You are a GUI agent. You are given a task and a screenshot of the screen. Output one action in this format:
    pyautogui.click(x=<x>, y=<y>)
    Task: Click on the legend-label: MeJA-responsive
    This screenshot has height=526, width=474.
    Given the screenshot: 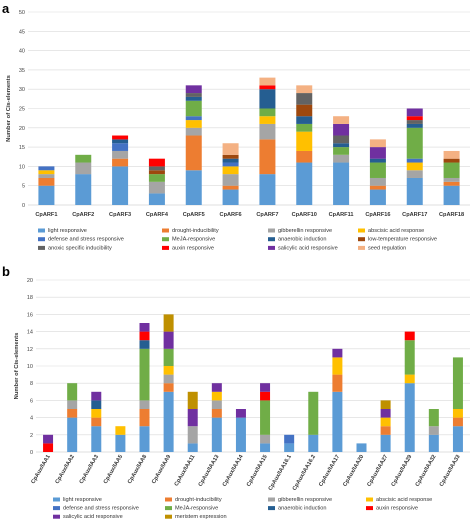 What is the action you would take?
    pyautogui.click(x=196, y=509)
    